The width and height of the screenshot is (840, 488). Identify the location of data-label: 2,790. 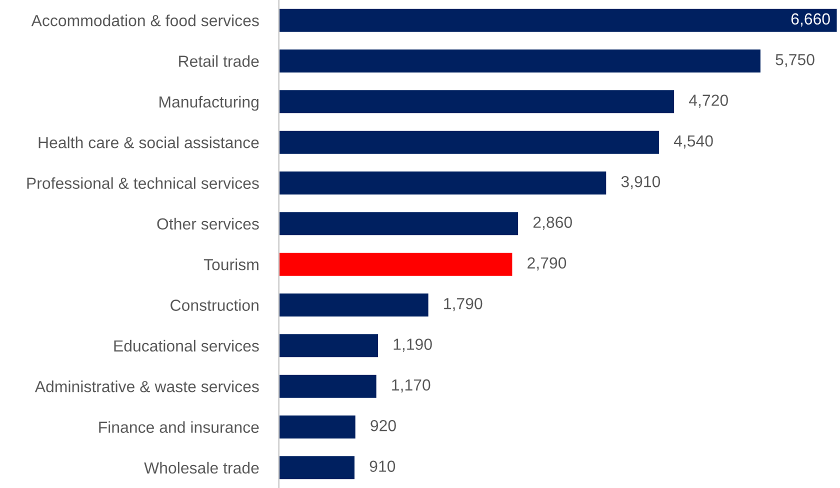
(547, 264).